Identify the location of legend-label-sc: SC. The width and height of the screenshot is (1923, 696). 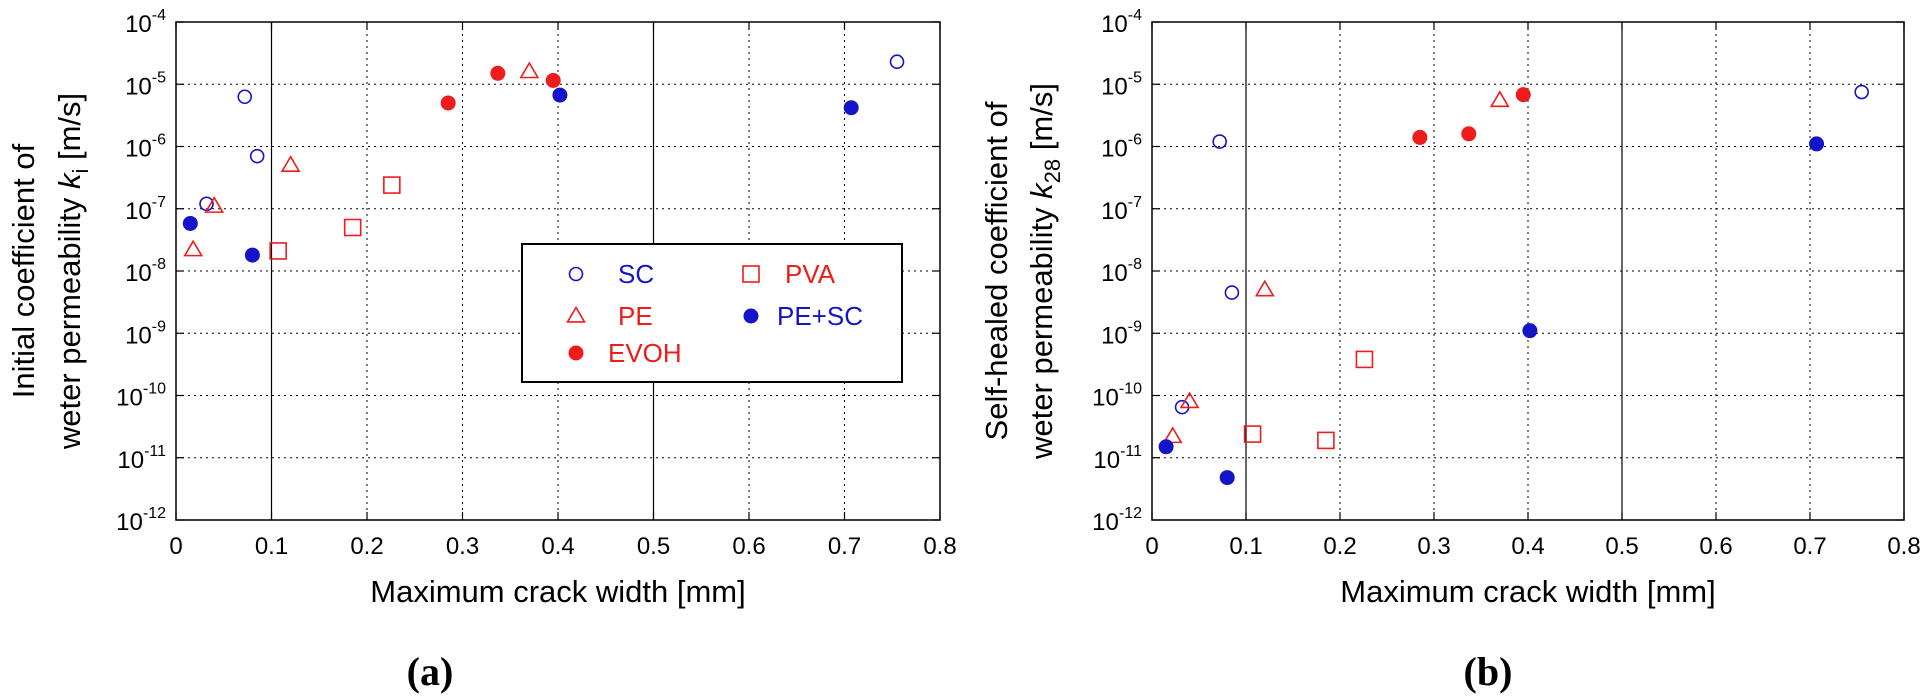
(636, 274).